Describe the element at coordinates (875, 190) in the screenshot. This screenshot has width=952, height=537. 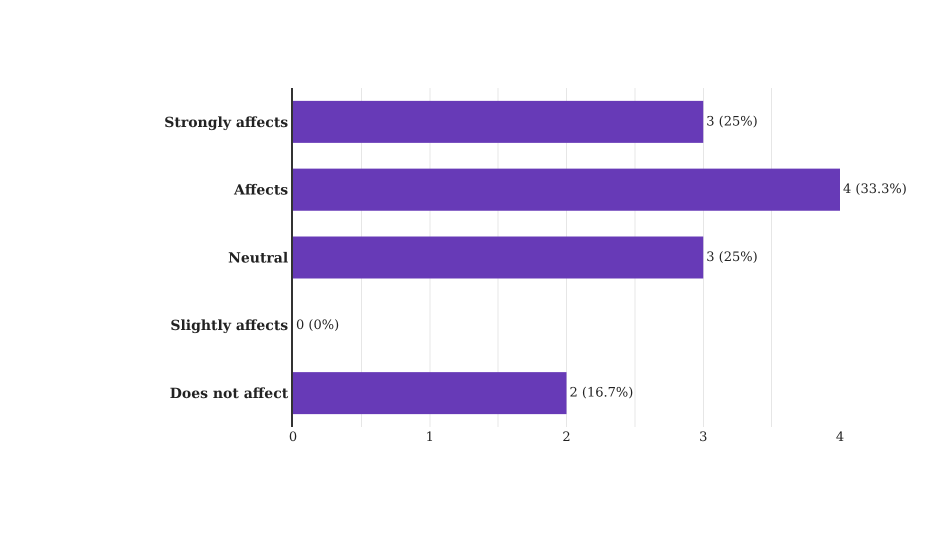
I see `data-label: 4 (33.3%)` at that location.